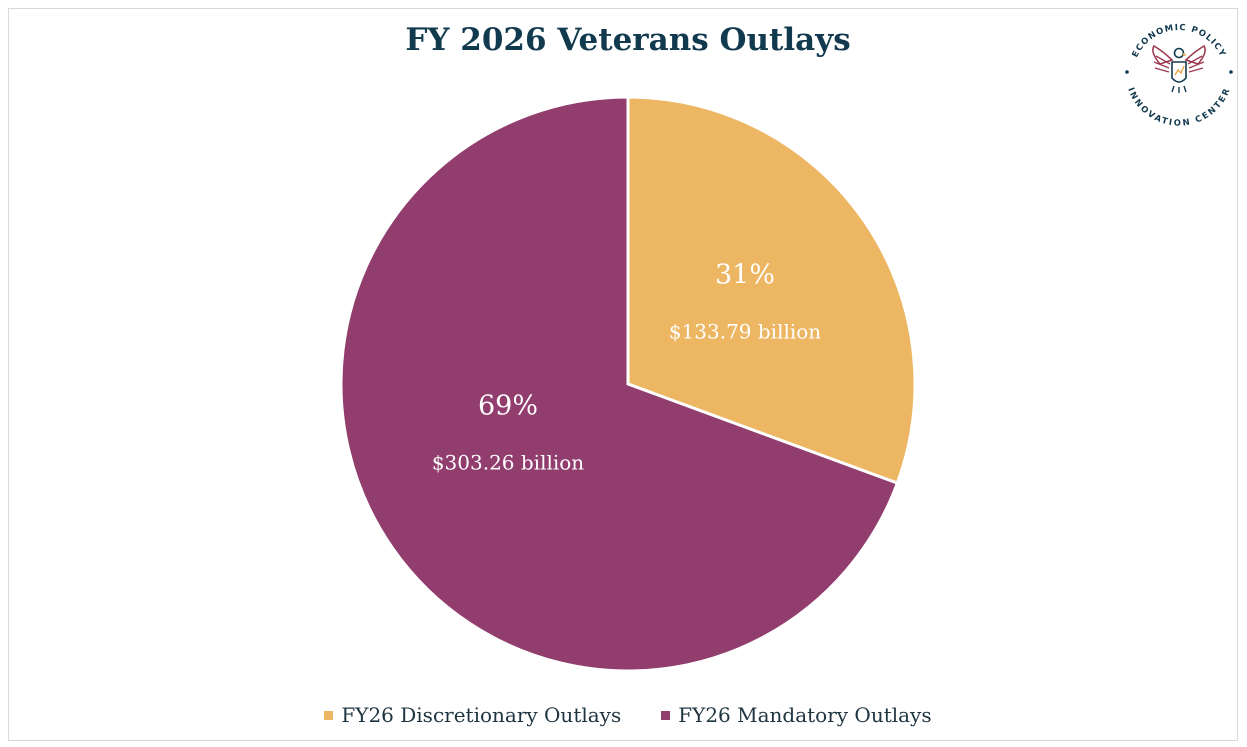 The image size is (1247, 747). Describe the element at coordinates (805, 715) in the screenshot. I see `legend-label-mandatory: FY26 Mandatory Outlays` at that location.